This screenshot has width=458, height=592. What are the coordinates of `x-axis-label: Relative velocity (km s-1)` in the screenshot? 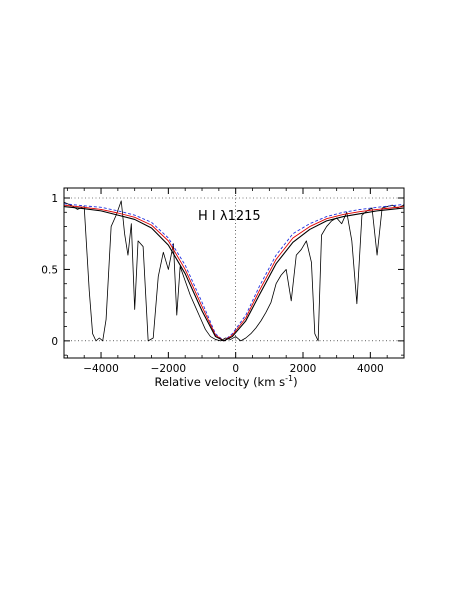 It's located at (225, 381).